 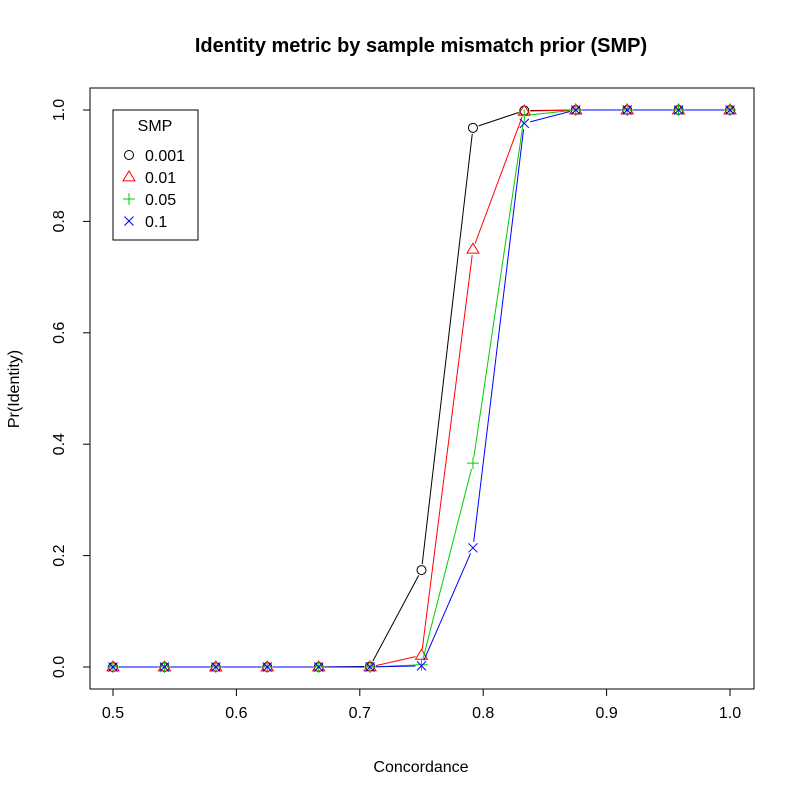 I want to click on legend-item: 0.01, so click(x=149, y=178).